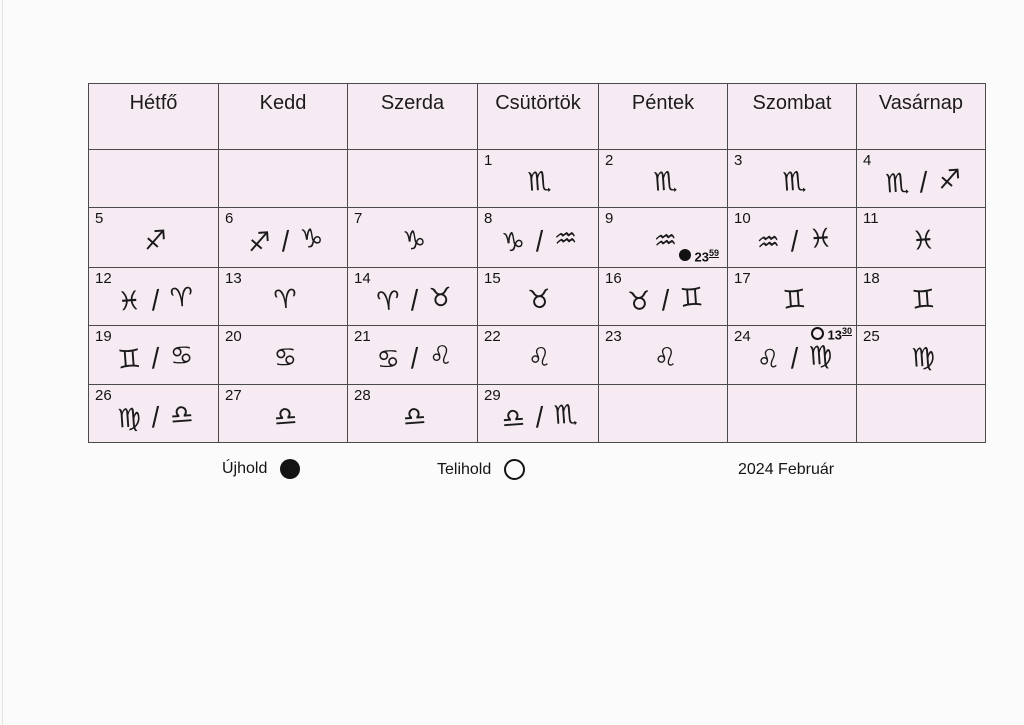  What do you see at coordinates (665, 241) in the screenshot?
I see `zodiac-signs: ♒` at bounding box center [665, 241].